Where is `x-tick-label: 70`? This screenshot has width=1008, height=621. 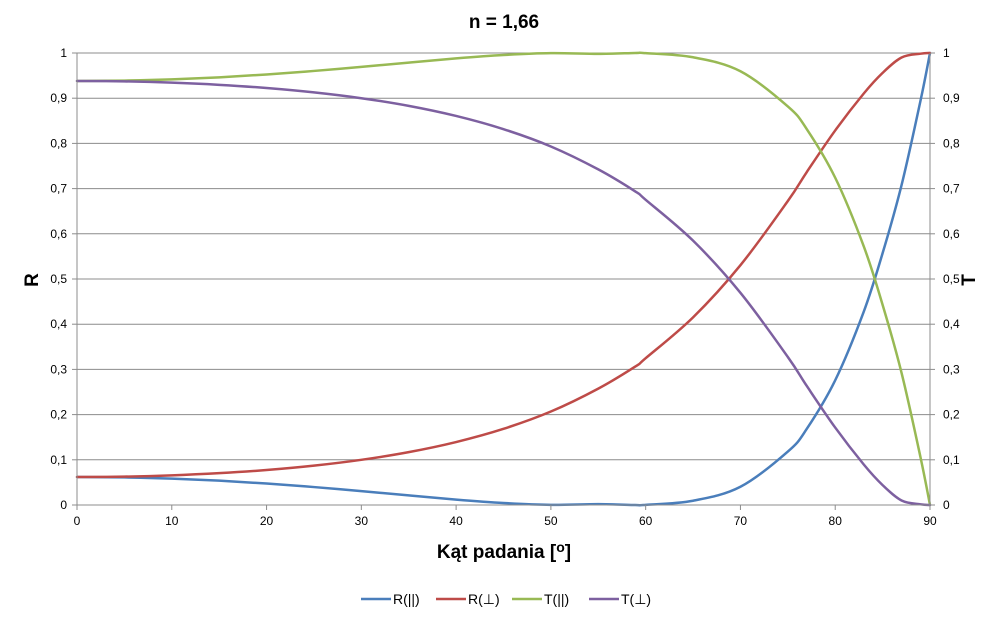
x-tick-label: 70 is located at coordinates (741, 521).